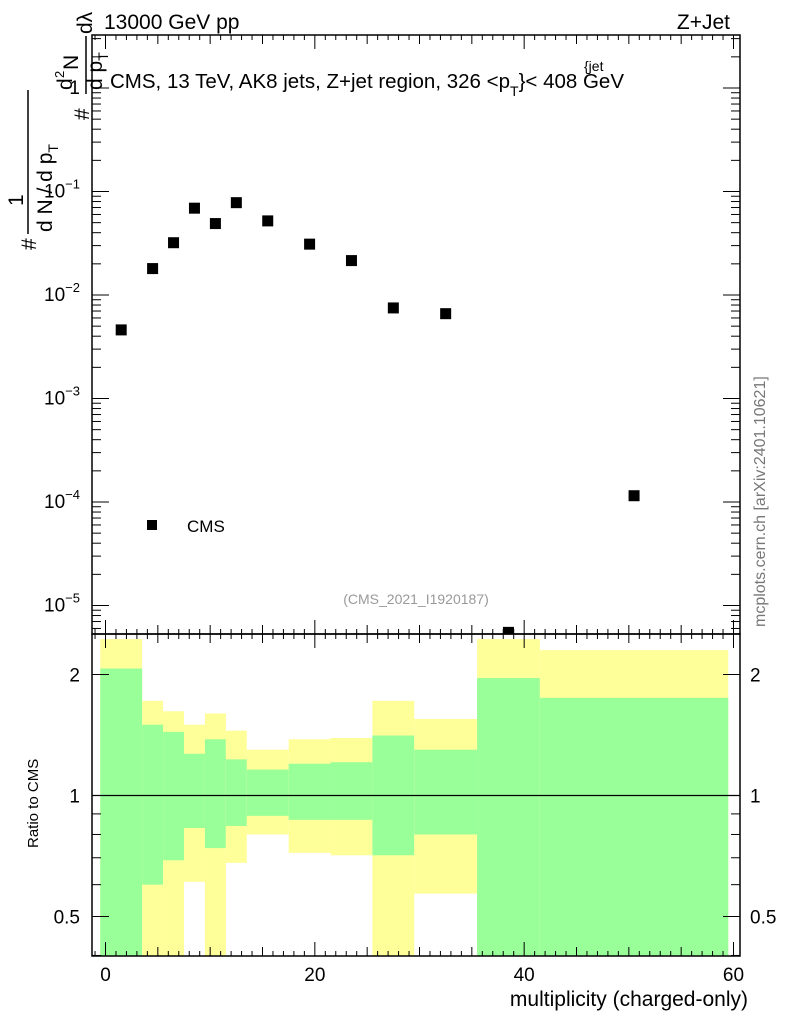  Describe the element at coordinates (514, 91) in the screenshot. I see `title-sub: T` at that location.